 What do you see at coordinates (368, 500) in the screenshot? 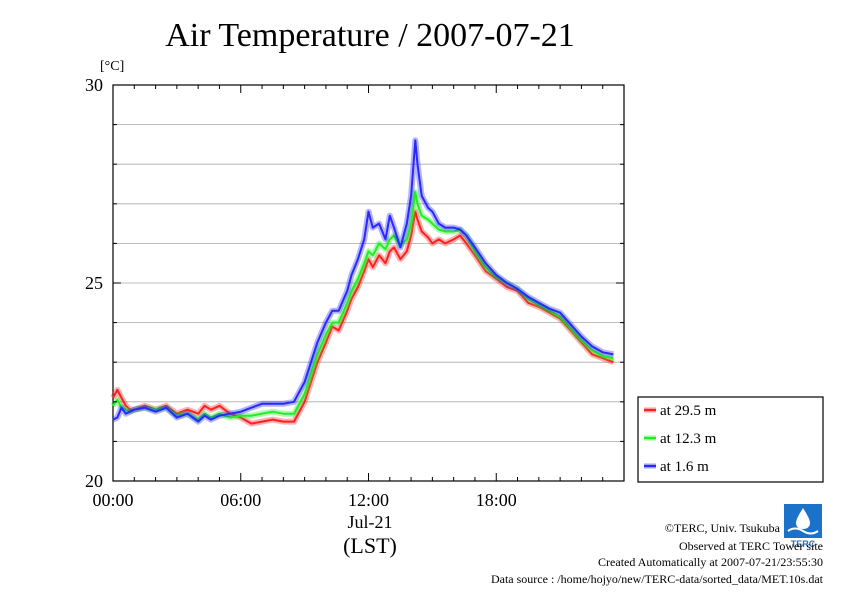
I see `x-tick-label: 12:00` at bounding box center [368, 500].